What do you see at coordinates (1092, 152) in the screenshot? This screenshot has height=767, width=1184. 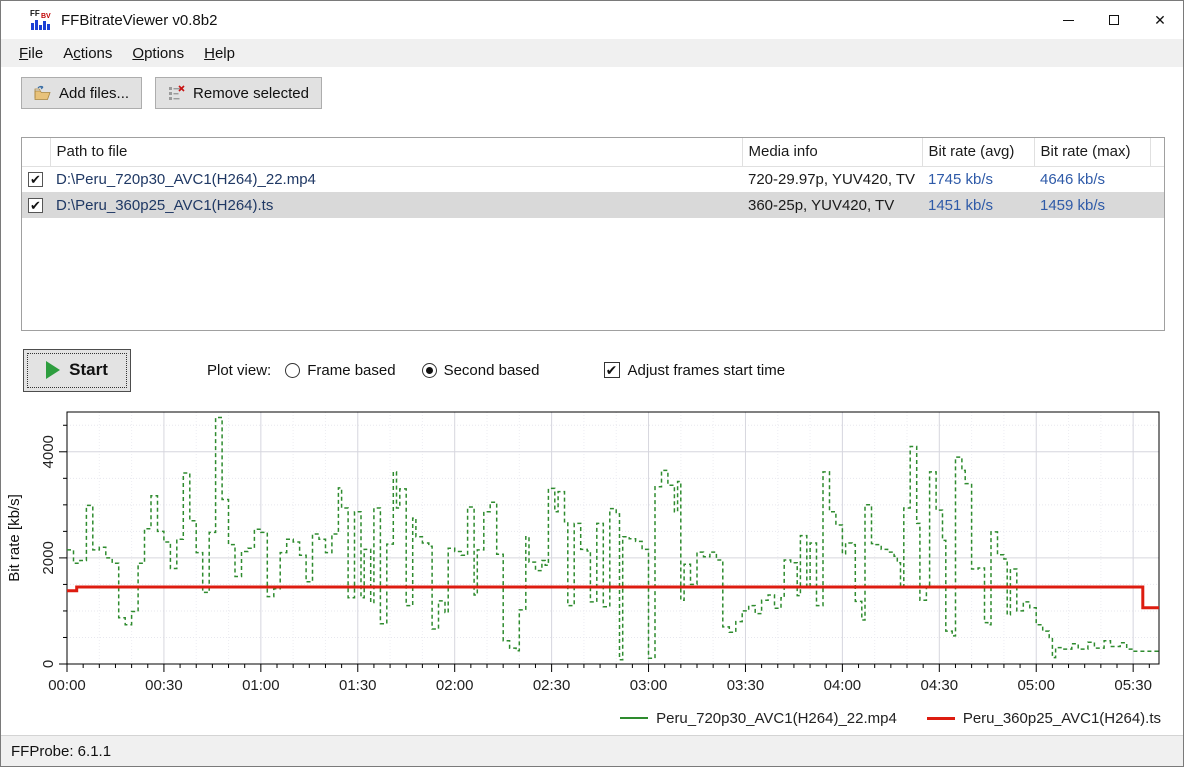 I see `column-header-bit-rate-max-: Bit rate (max)` at bounding box center [1092, 152].